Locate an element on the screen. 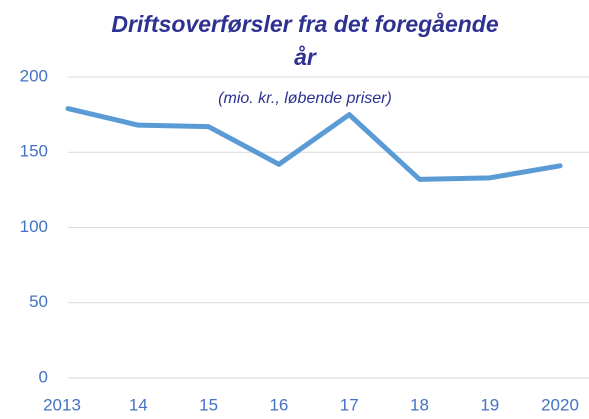 This screenshot has width=589, height=419. y-tick-label: 0 is located at coordinates (43, 376).